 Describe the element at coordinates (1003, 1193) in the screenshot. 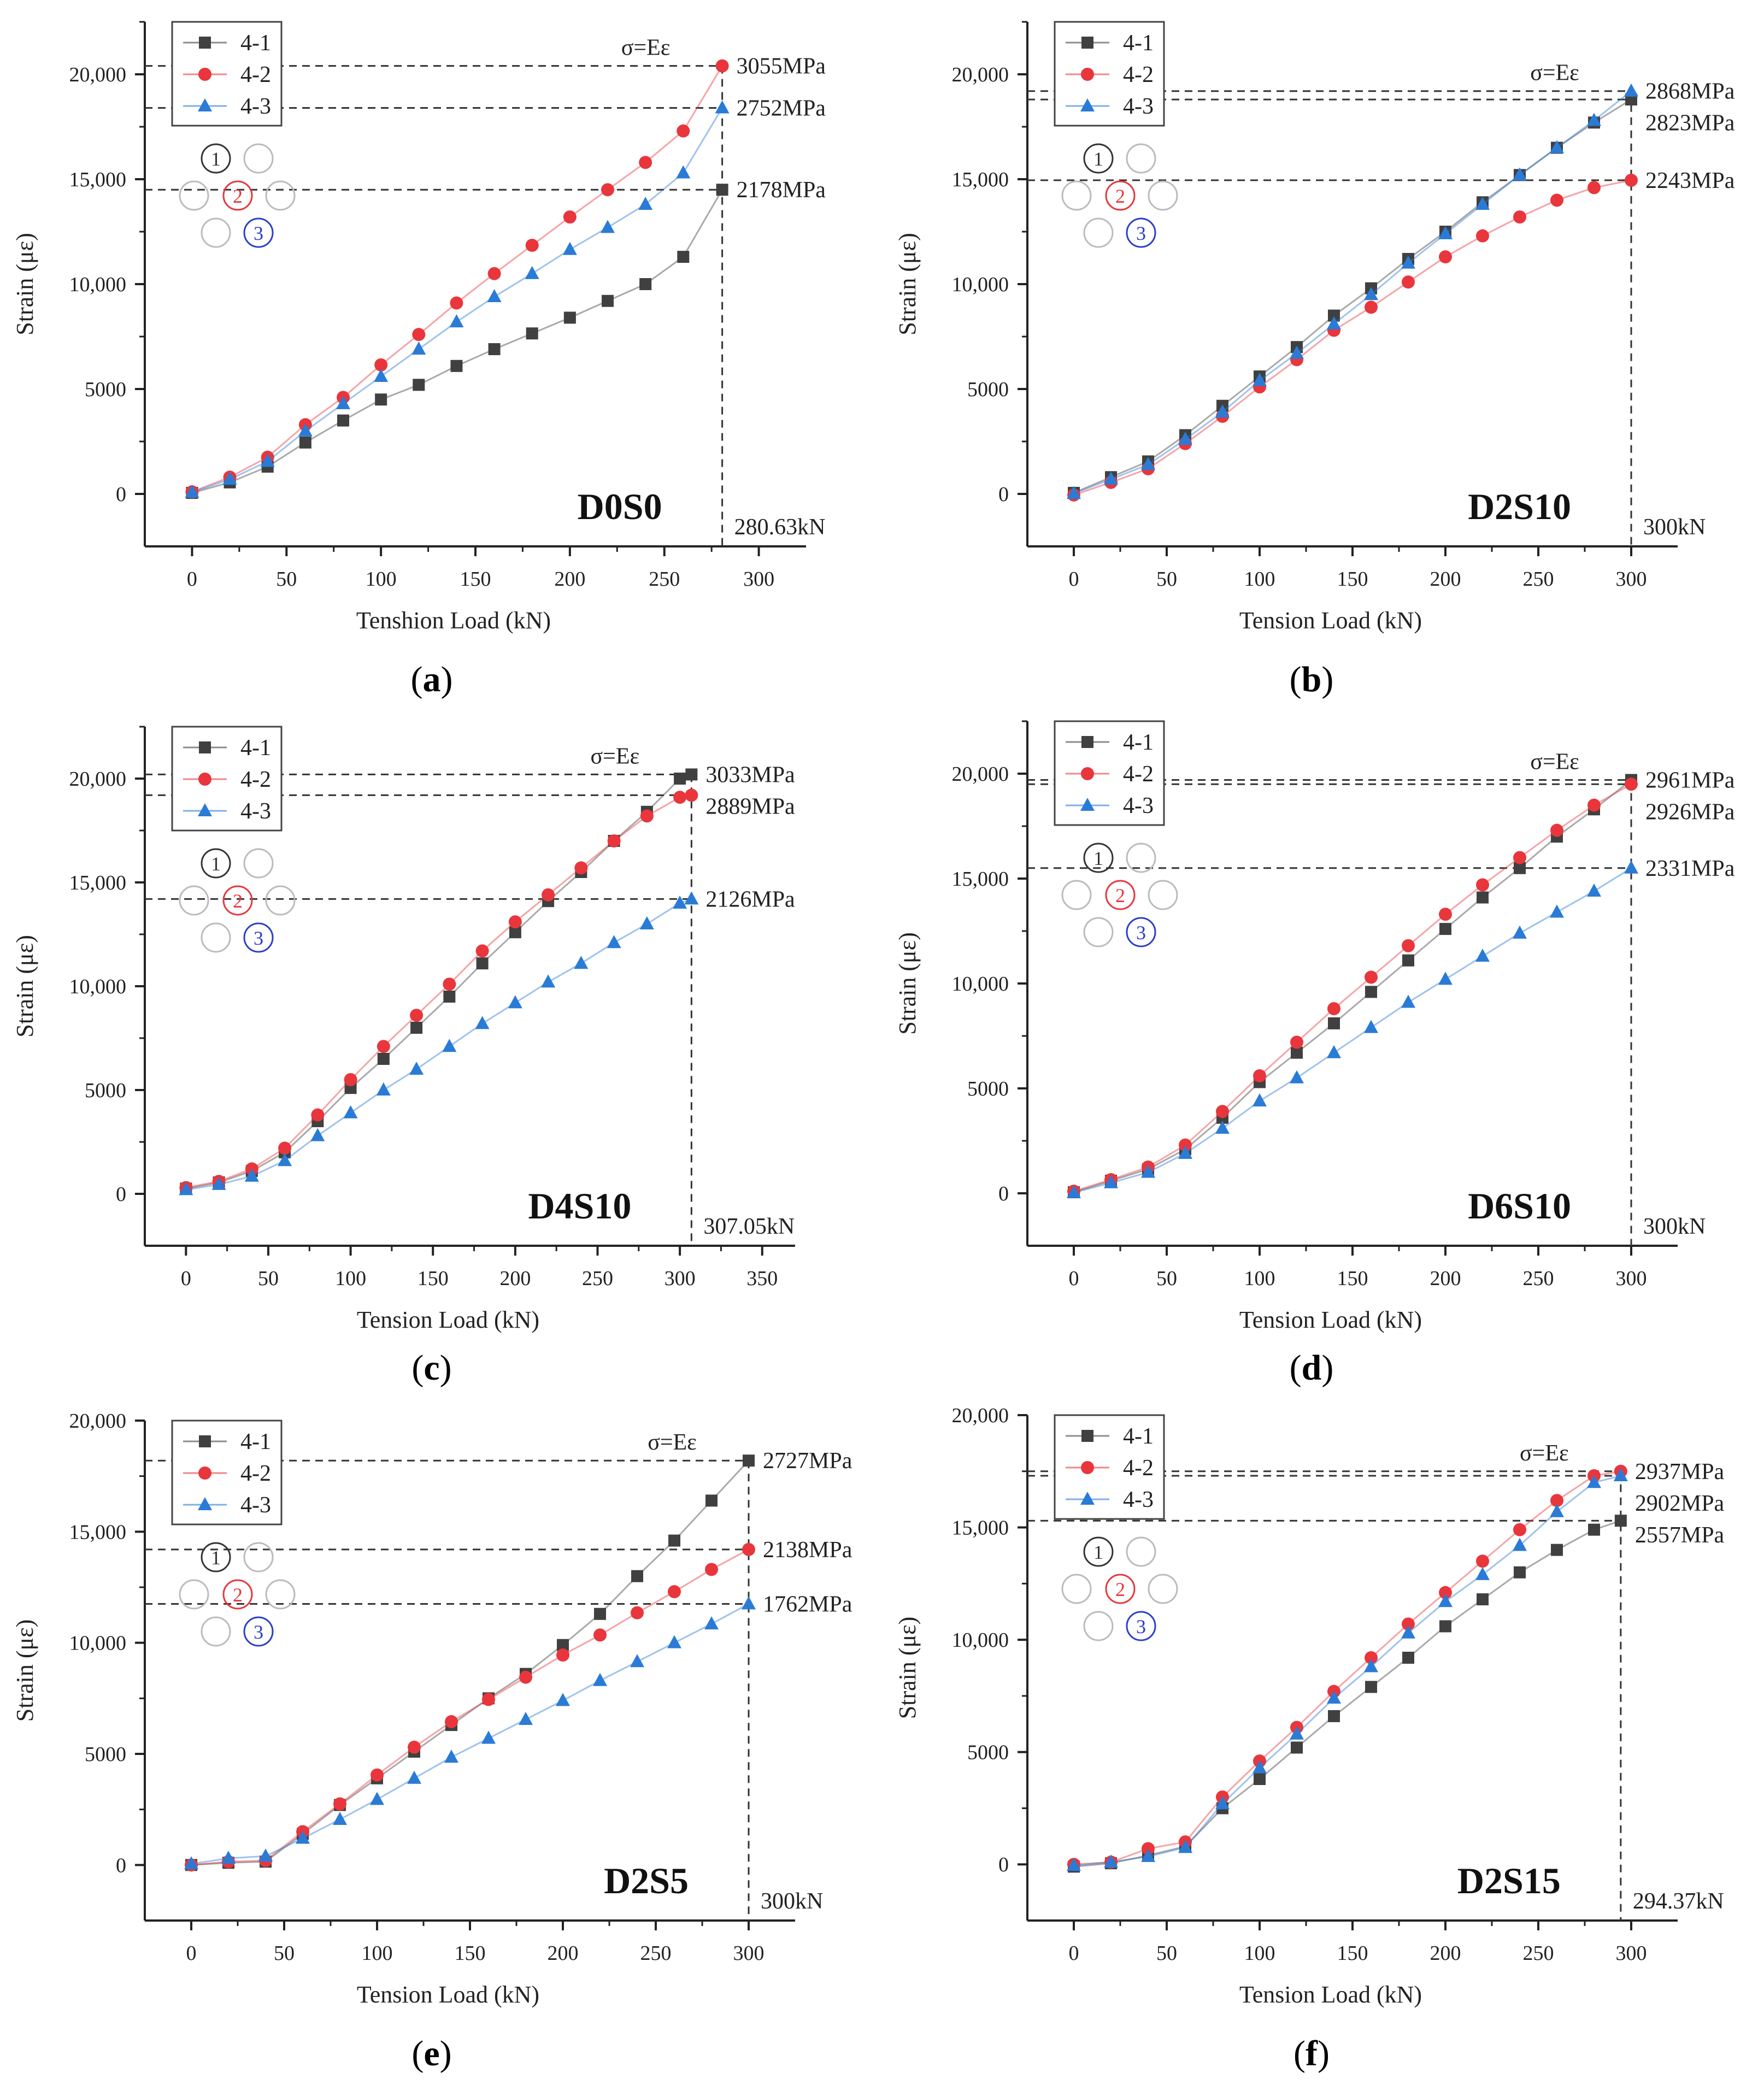

I see `y-tick-label: 0` at that location.